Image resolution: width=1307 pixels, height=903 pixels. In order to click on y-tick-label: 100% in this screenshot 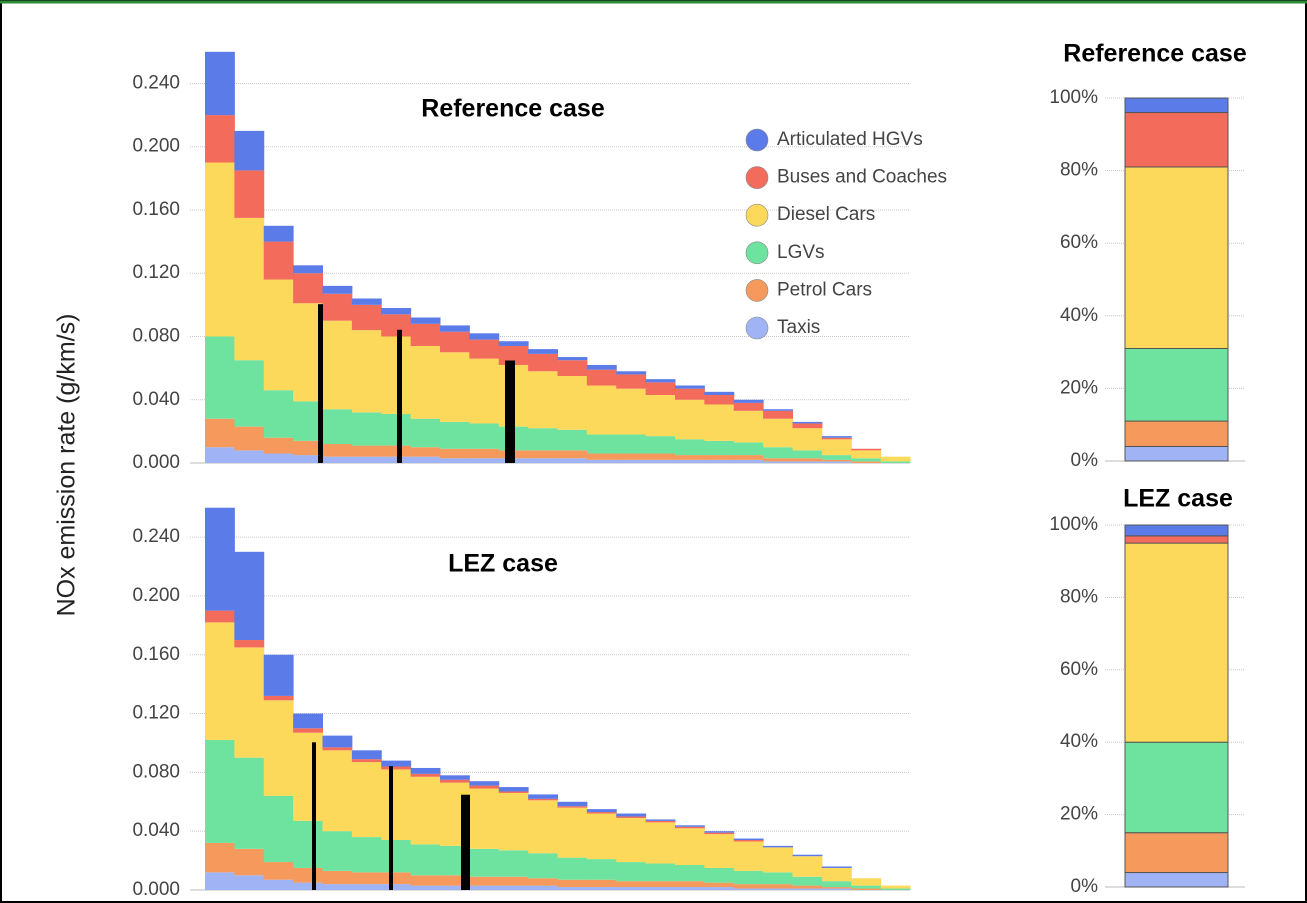, I will do `click(1073, 524)`.